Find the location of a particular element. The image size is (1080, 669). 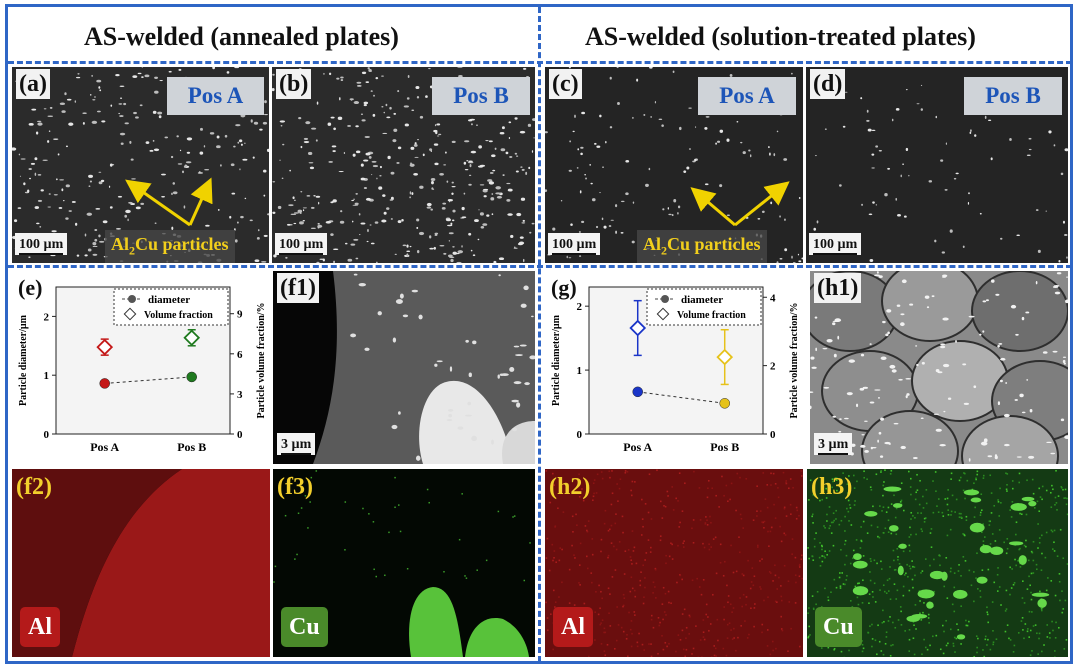

vertical-divider is located at coordinates (539, 334).